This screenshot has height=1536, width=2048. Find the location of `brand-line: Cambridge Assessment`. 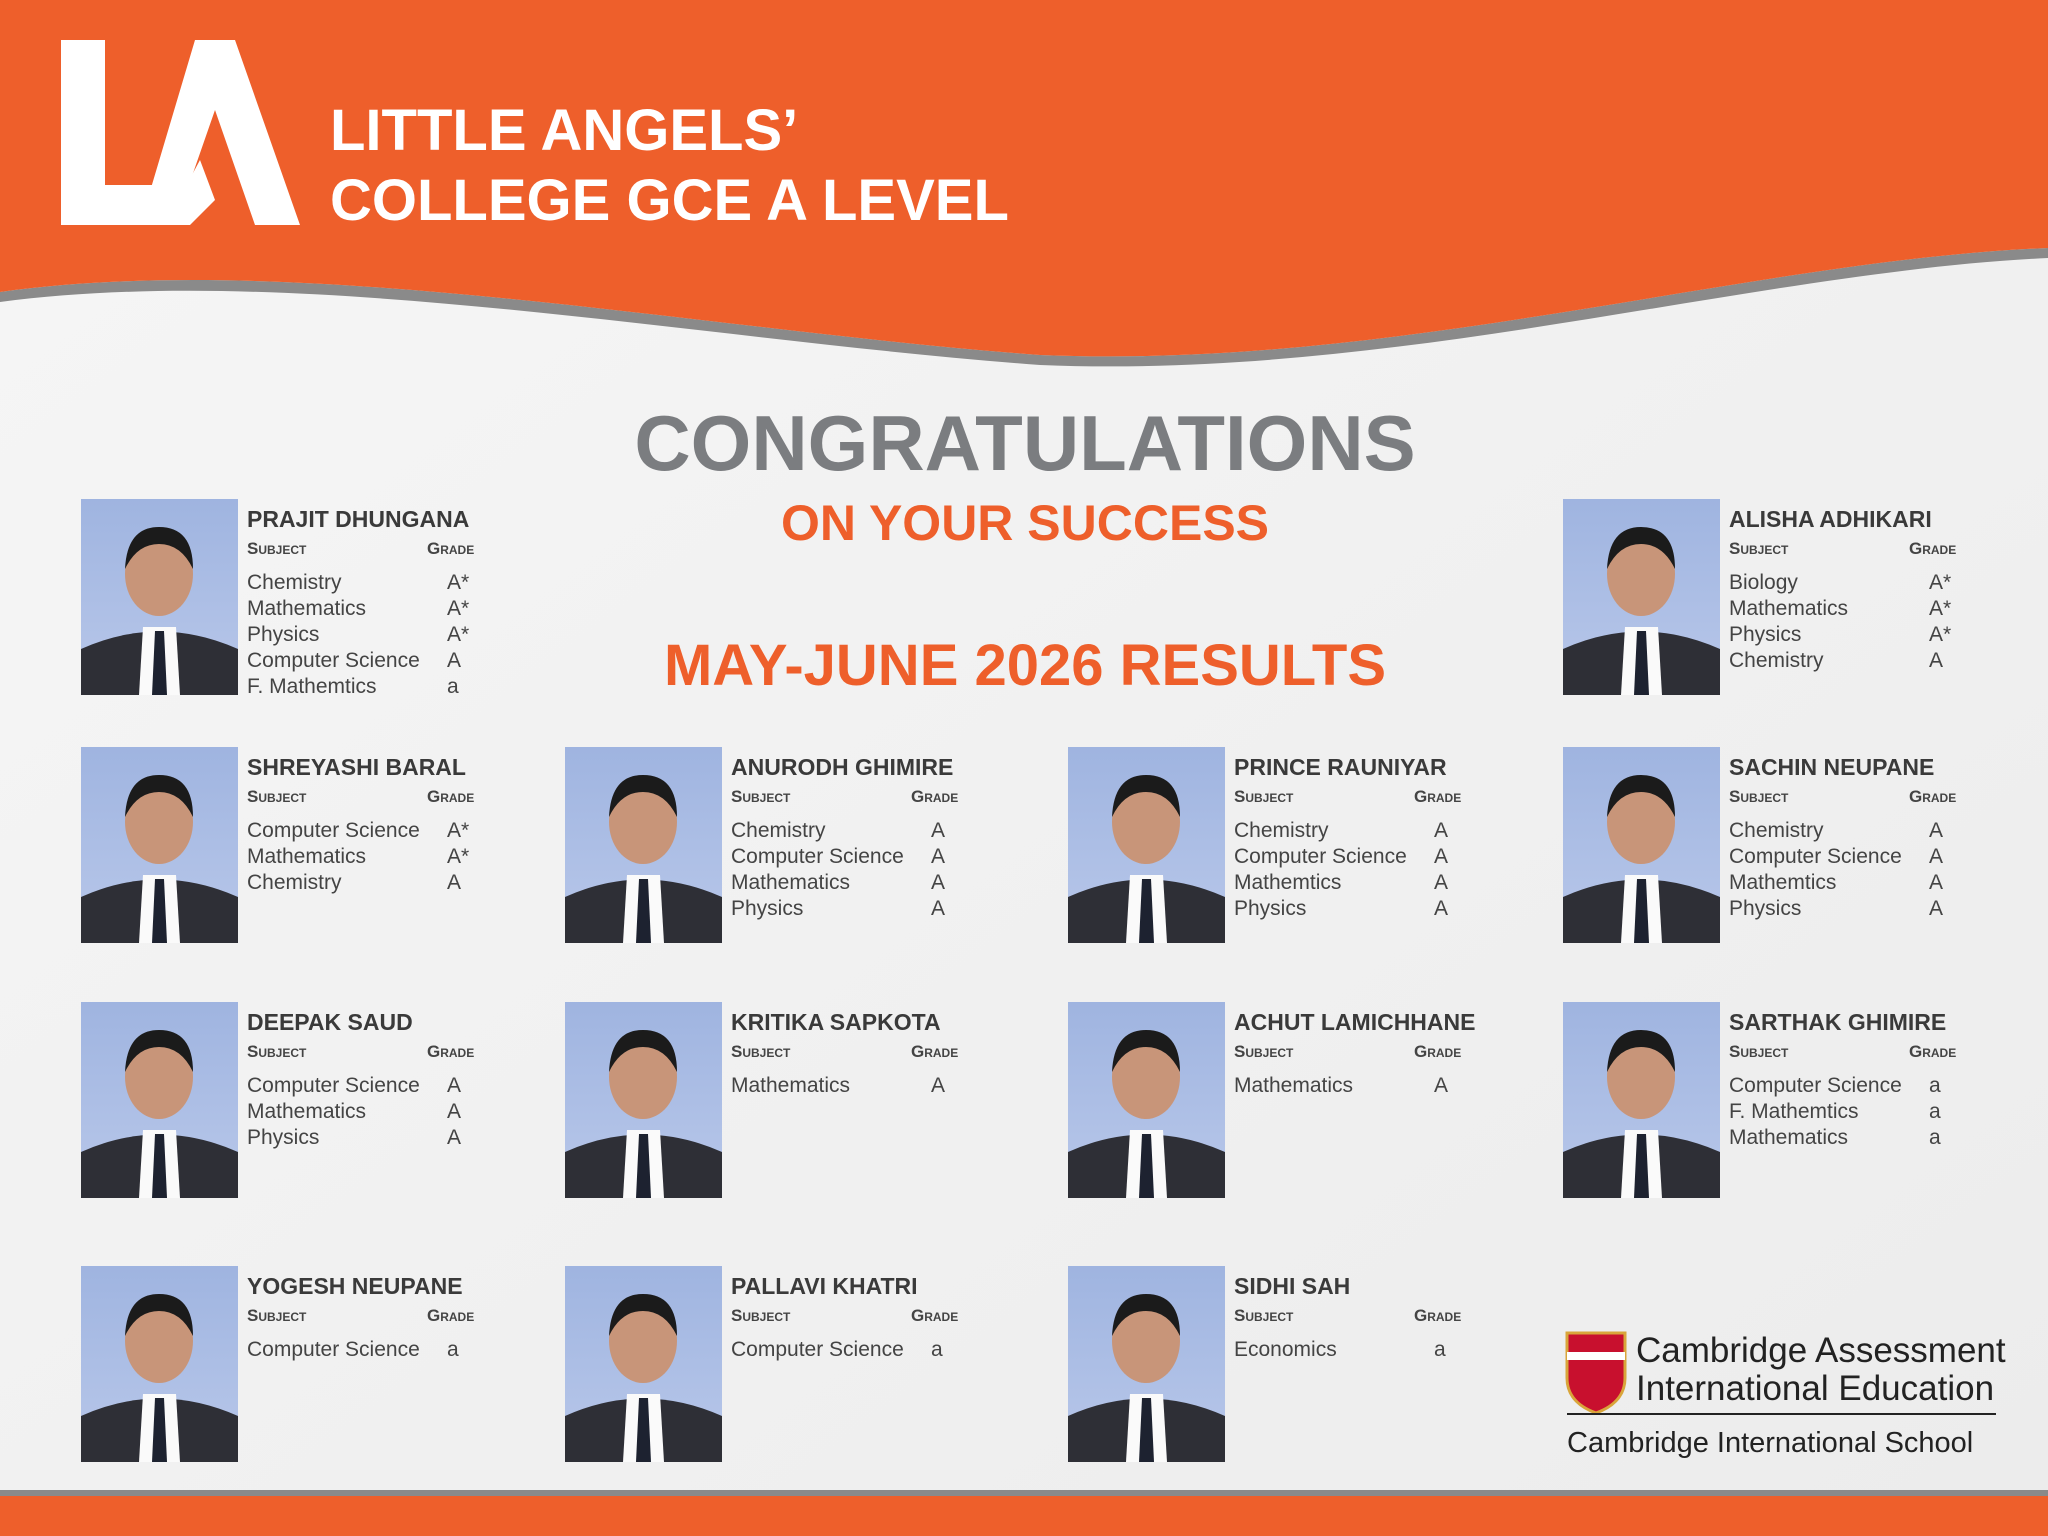

brand-line: Cambridge Assessment is located at coordinates (1821, 1350).